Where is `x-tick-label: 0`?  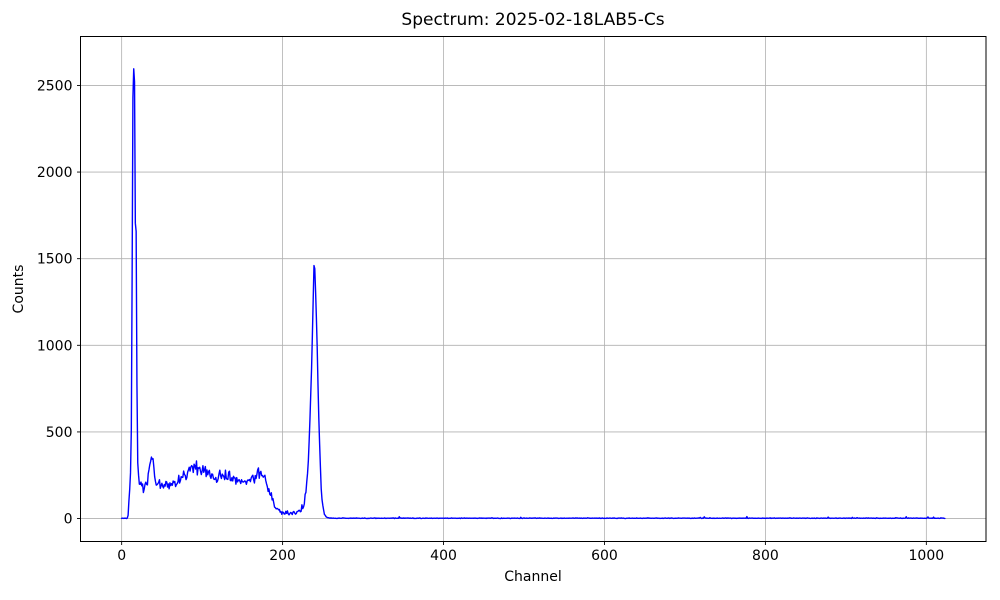 x-tick-label: 0 is located at coordinates (121, 556).